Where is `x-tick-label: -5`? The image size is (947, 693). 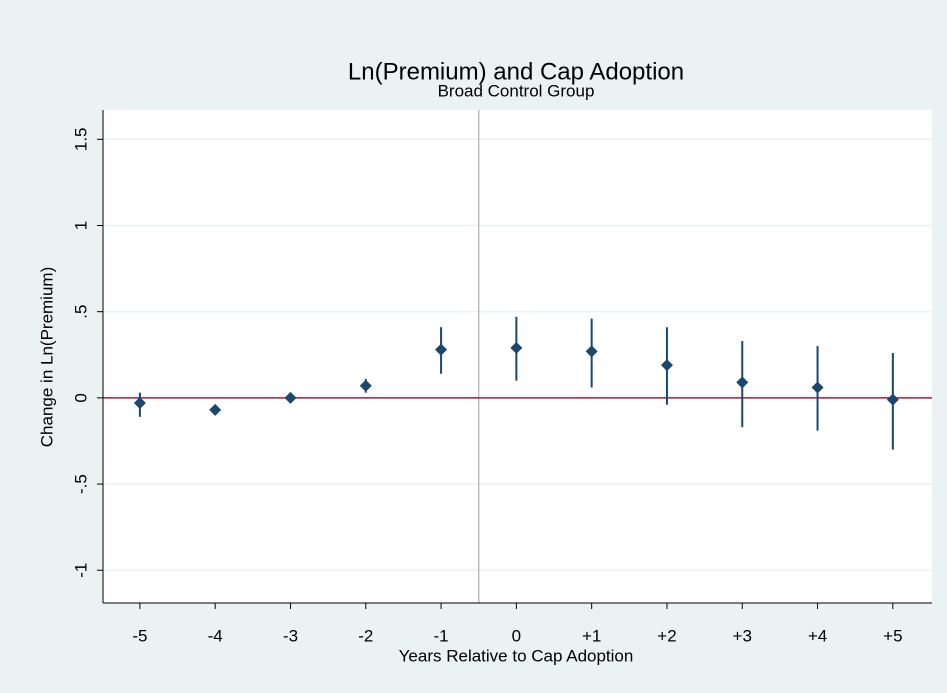
x-tick-label: -5 is located at coordinates (139, 635).